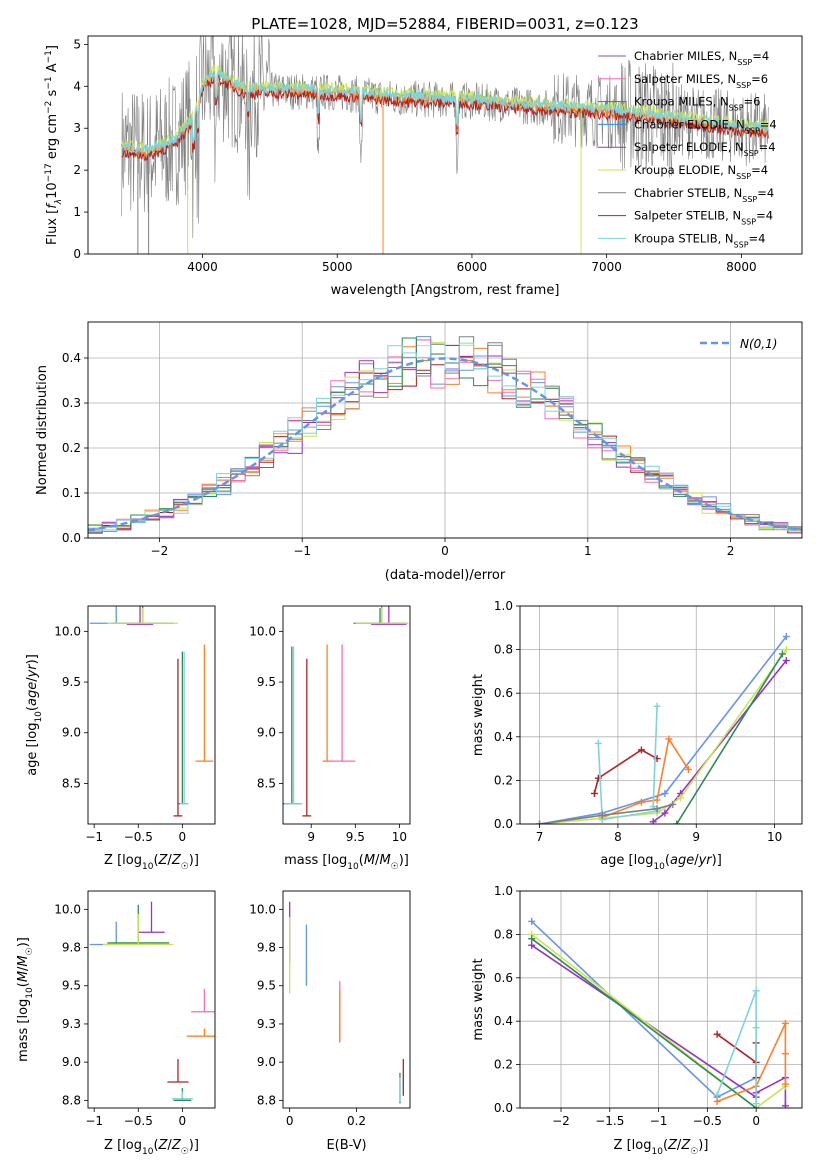 Image resolution: width=819 pixels, height=1170 pixels. Describe the element at coordinates (699, 240) in the screenshot. I see `legend-label: Kroupa STELIB, NSSP=4` at that location.